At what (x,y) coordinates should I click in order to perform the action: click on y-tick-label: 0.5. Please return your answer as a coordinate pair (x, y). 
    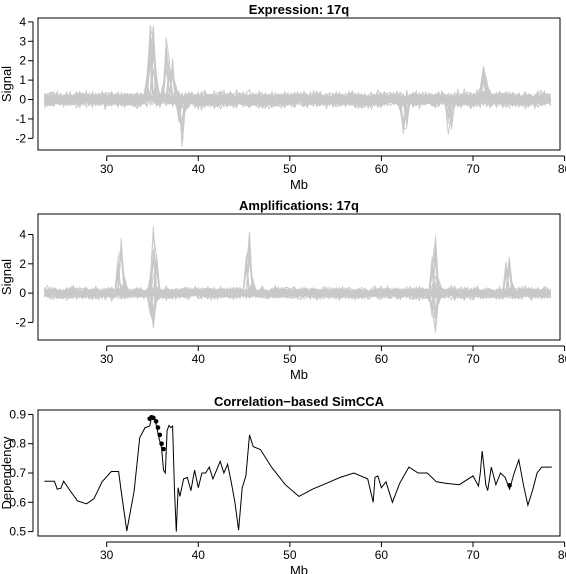
    Looking at the image, I should click on (17, 532).